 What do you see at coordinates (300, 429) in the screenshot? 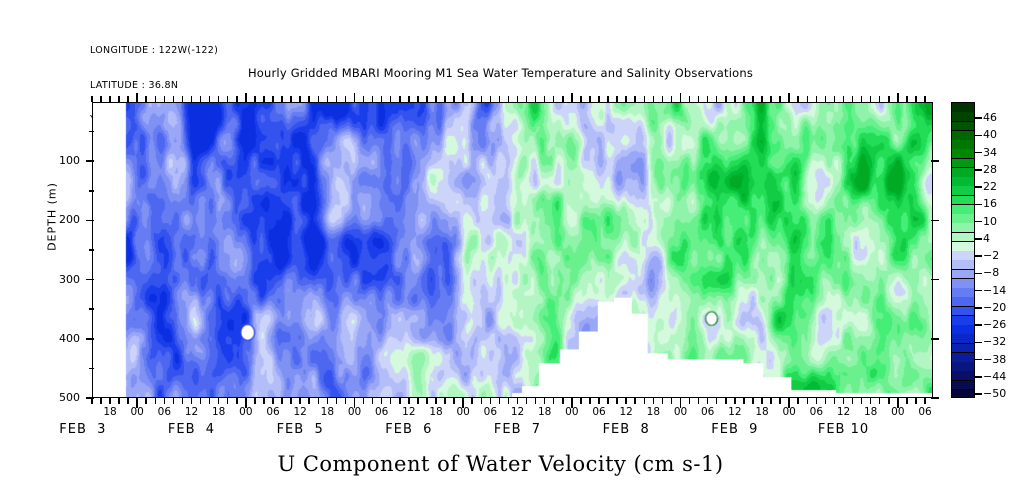
I see `x-axis-day-label: FEB 5` at bounding box center [300, 429].